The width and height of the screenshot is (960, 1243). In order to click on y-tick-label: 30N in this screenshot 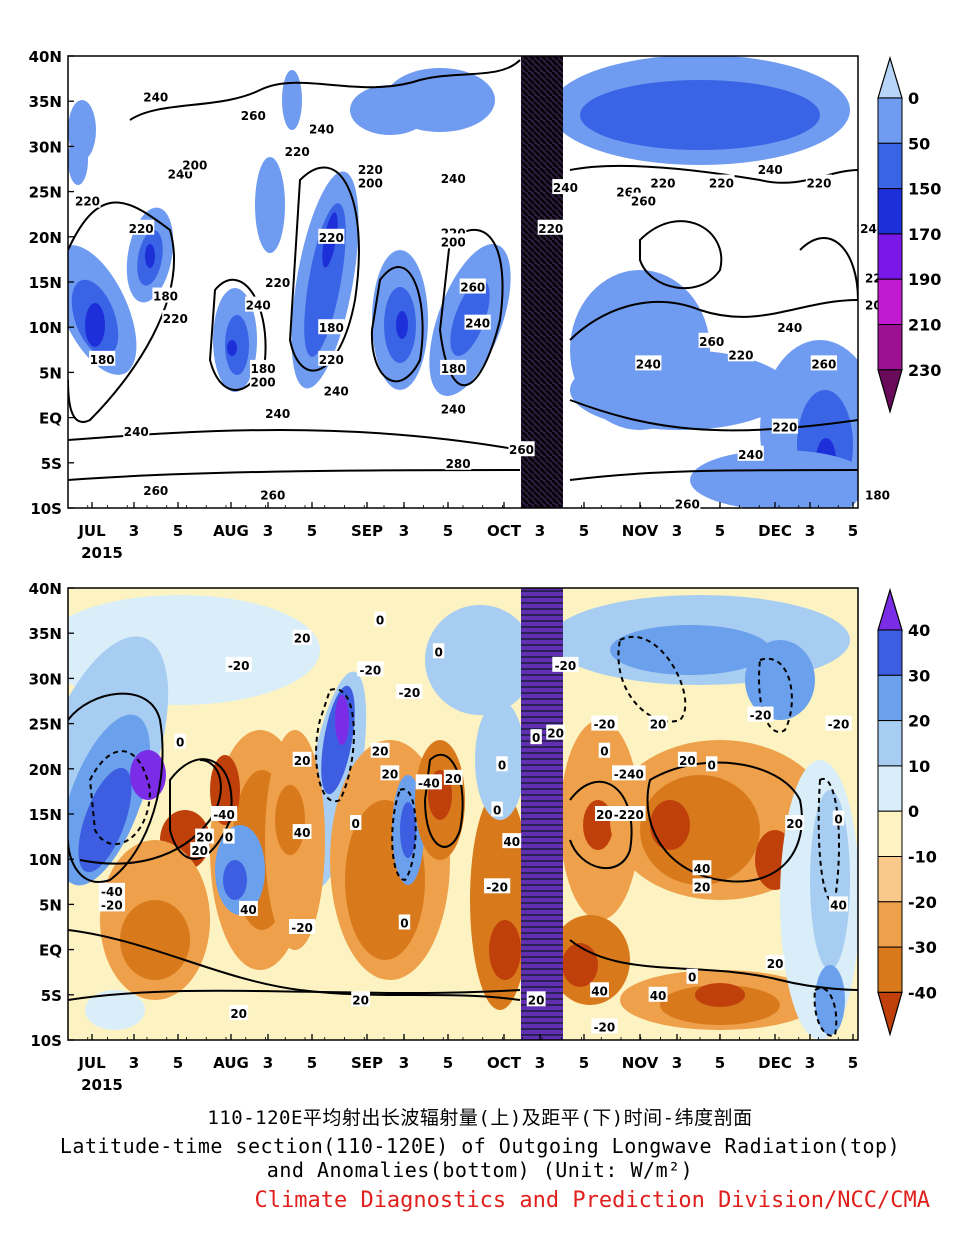, I will do `click(45, 679)`.